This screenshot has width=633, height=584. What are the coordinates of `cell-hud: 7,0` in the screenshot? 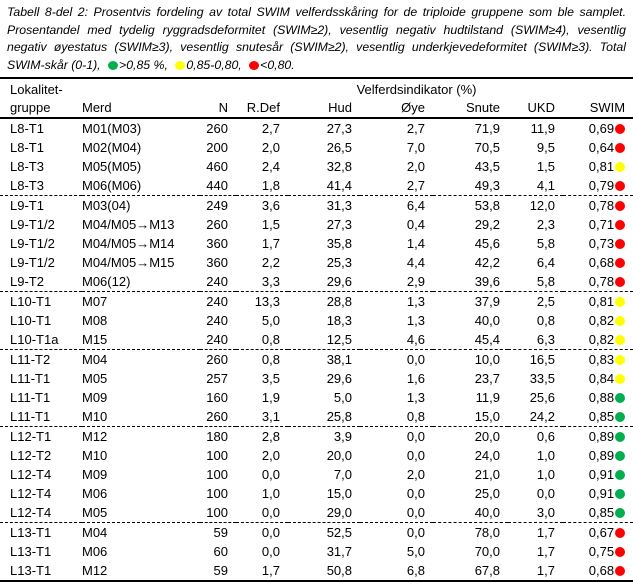 It's located at (342, 474).